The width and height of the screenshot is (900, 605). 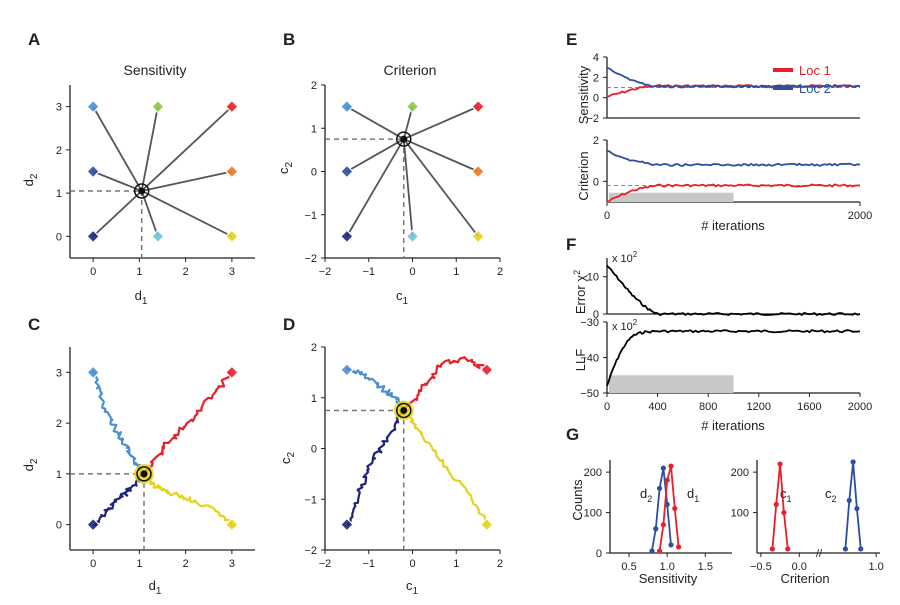 What do you see at coordinates (93, 564) in the screenshot?
I see `x-tick-label-c-0: 0` at bounding box center [93, 564].